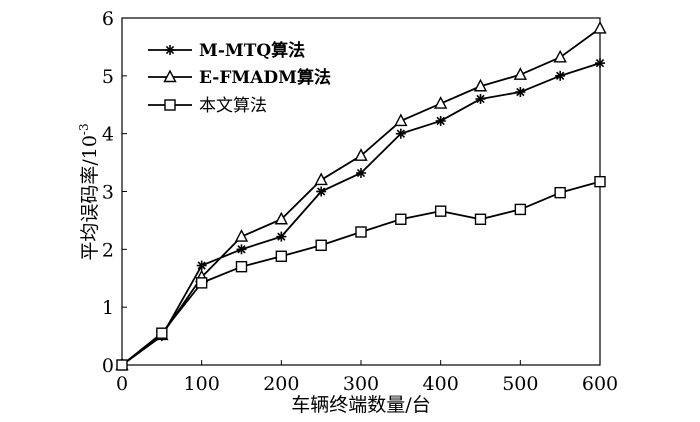 The width and height of the screenshot is (700, 422). What do you see at coordinates (202, 384) in the screenshot?
I see `x-tick-label: 100` at bounding box center [202, 384].